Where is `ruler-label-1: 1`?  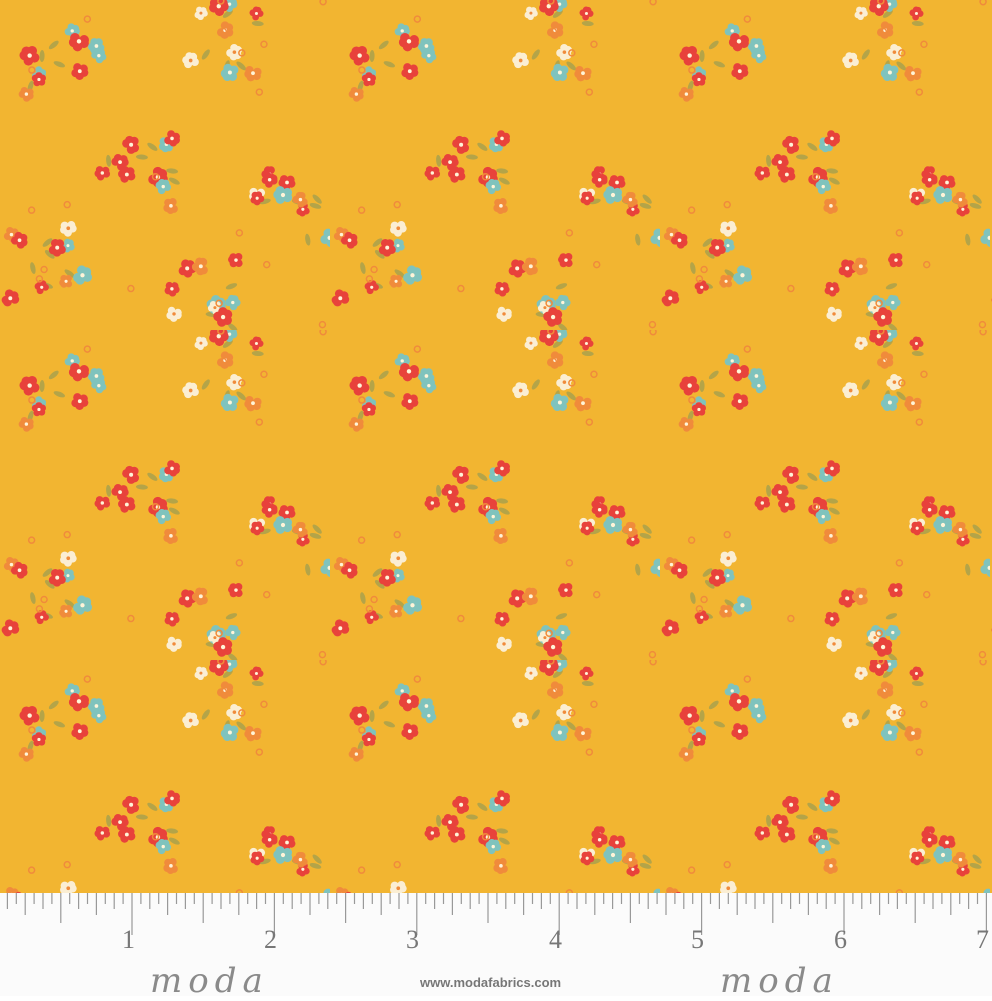
ruler-label-1: 1 is located at coordinates (128, 939).